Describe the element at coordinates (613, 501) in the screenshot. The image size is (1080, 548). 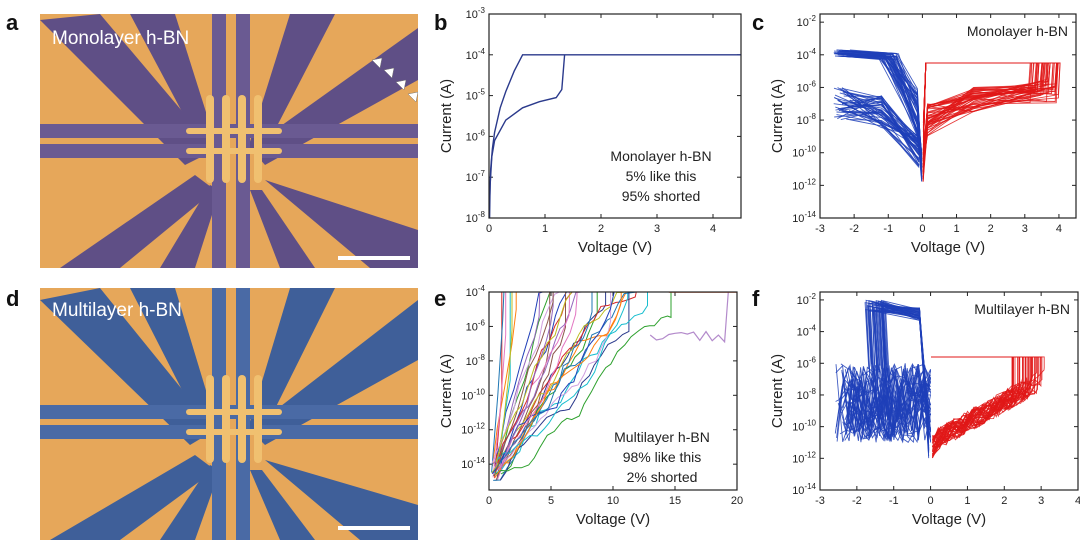
I see `x-tick-label: 10` at that location.